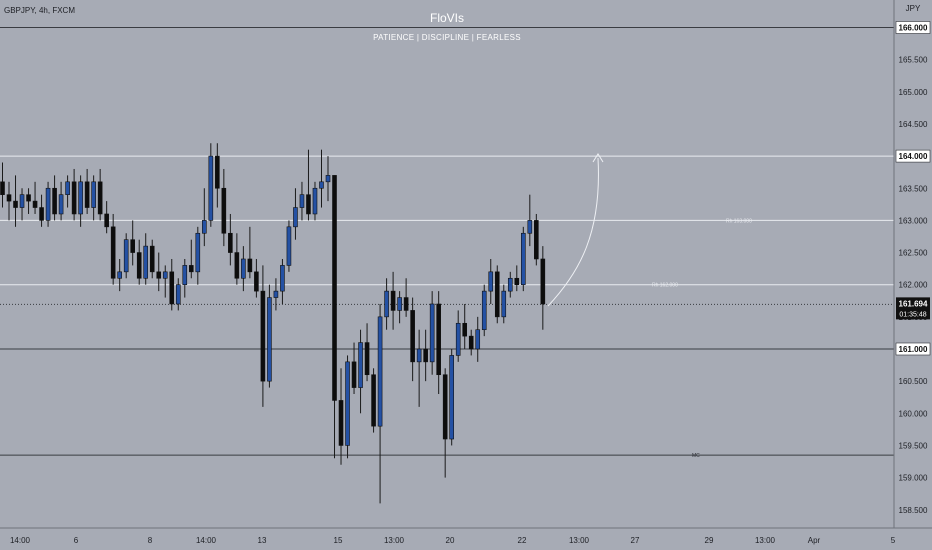  Describe the element at coordinates (450, 540) in the screenshot. I see `time-tick-label: 20` at that location.